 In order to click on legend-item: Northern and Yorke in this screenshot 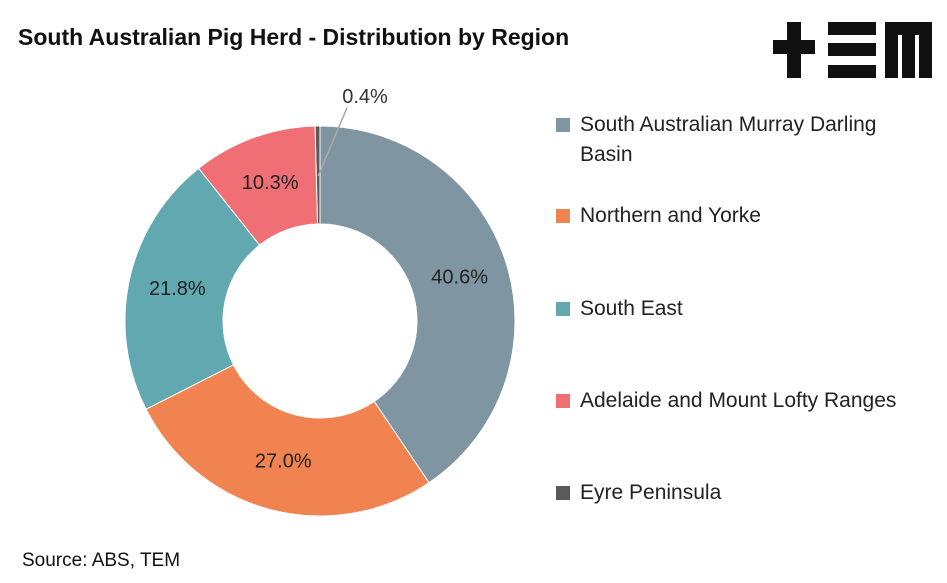, I will do `click(736, 216)`.